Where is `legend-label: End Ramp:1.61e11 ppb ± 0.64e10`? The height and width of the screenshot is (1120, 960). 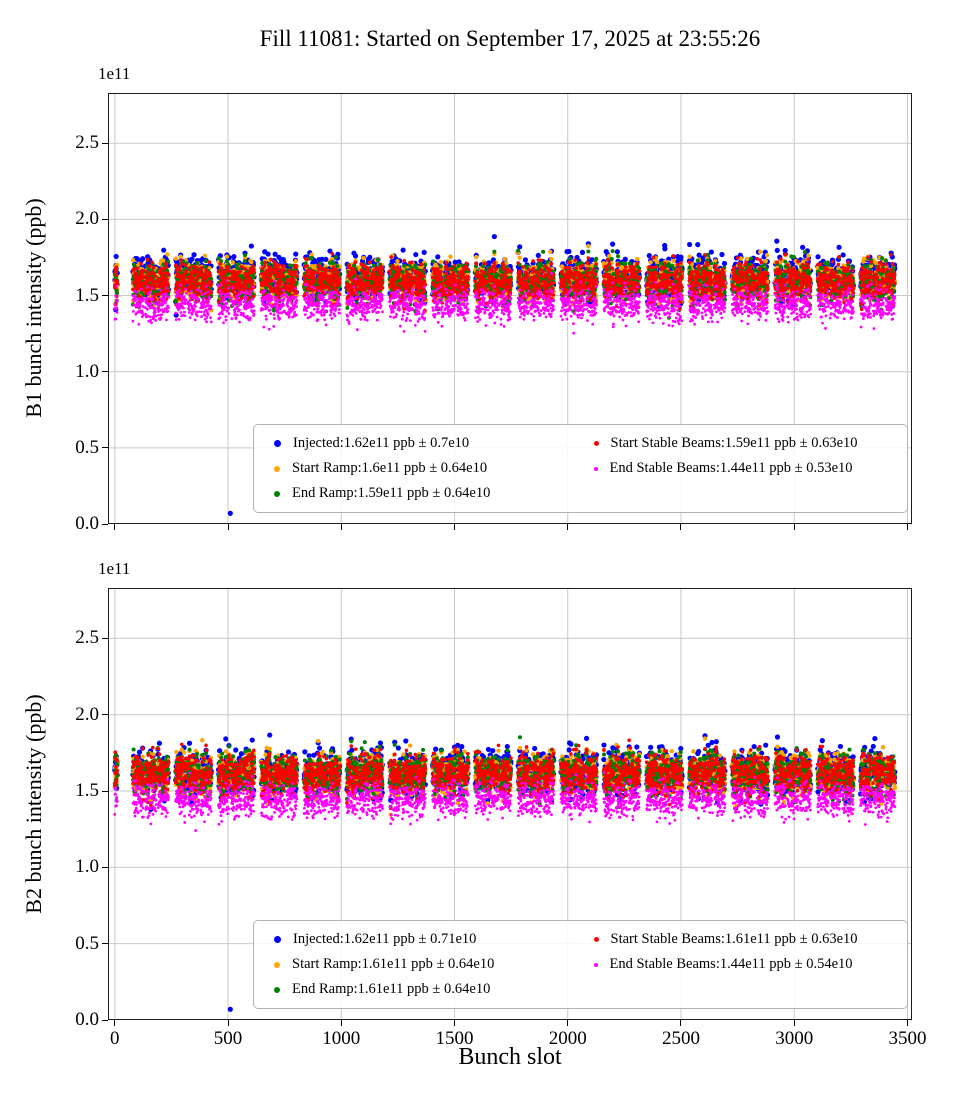
legend-label: End Ramp:1.61e11 ppb ± 0.64e10 is located at coordinates (391, 989).